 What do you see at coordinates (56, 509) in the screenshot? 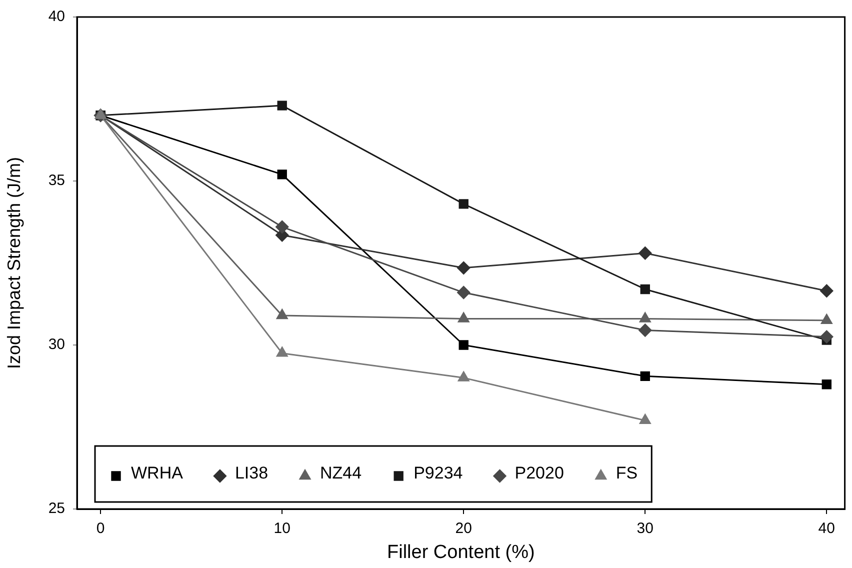
I see `y-tick-label: 25` at bounding box center [56, 509].